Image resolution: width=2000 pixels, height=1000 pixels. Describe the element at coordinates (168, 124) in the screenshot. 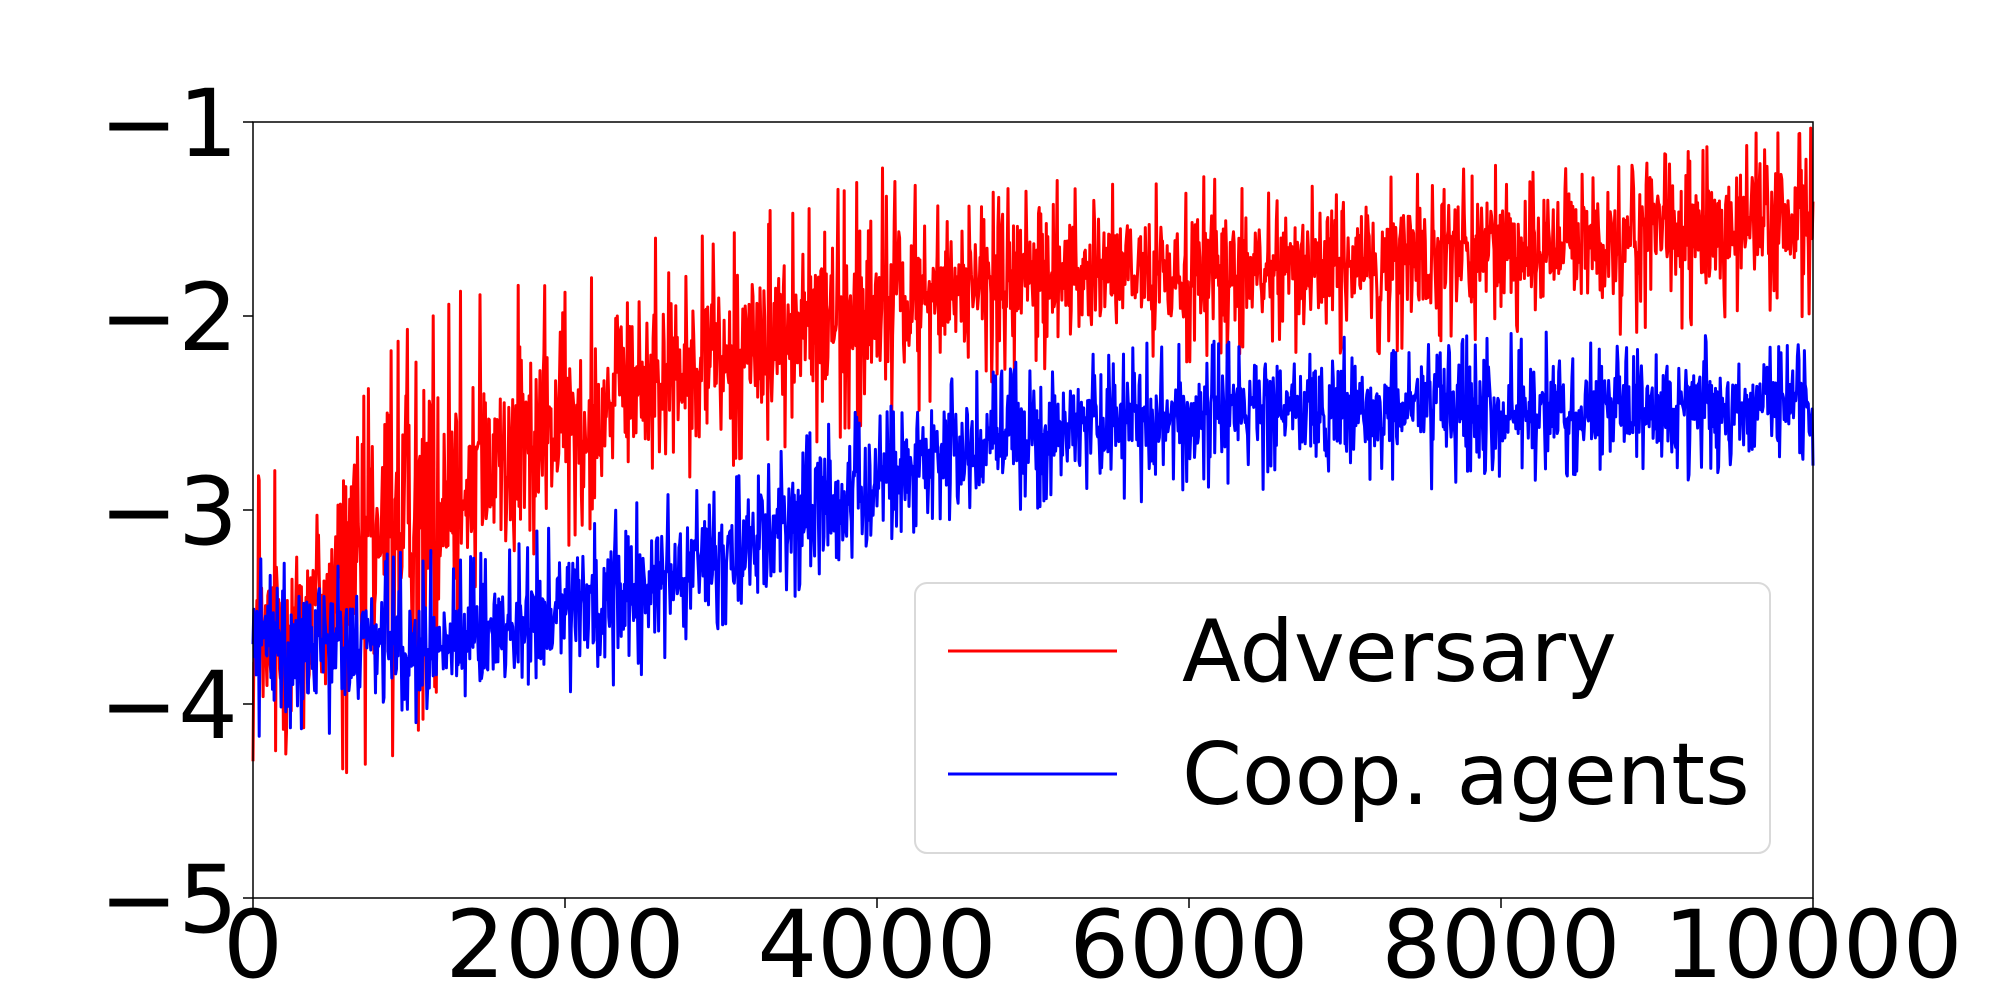

I see `y-tick-label: −1` at that location.